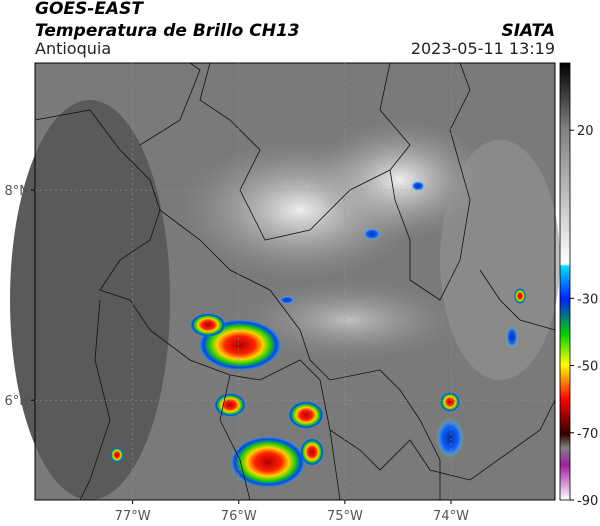 The width and height of the screenshot is (600, 526). What do you see at coordinates (17, 191) in the screenshot?
I see `y-tick-label: 8°N` at bounding box center [17, 191].